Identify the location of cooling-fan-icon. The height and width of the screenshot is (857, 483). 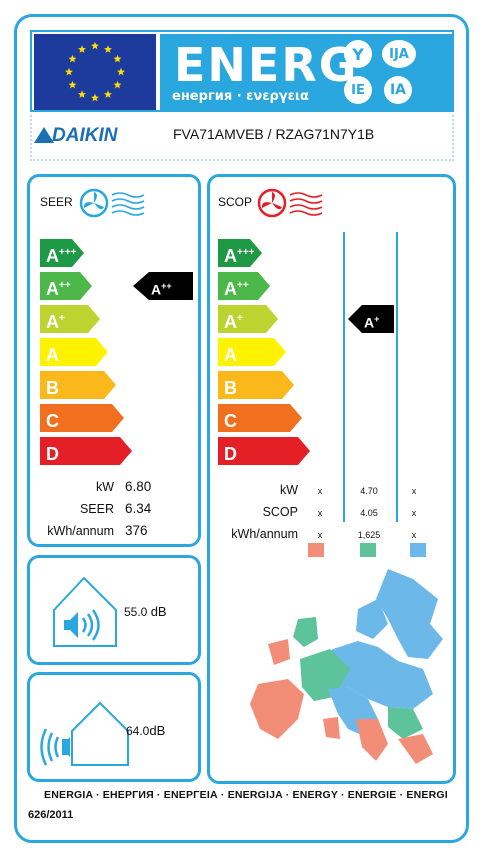
(112, 203).